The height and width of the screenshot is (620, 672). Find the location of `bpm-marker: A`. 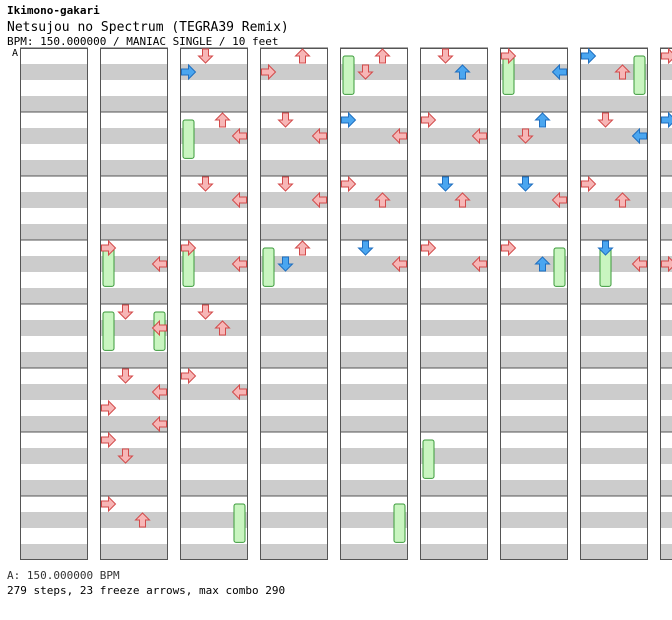

bpm-marker: A is located at coordinates (15, 53).